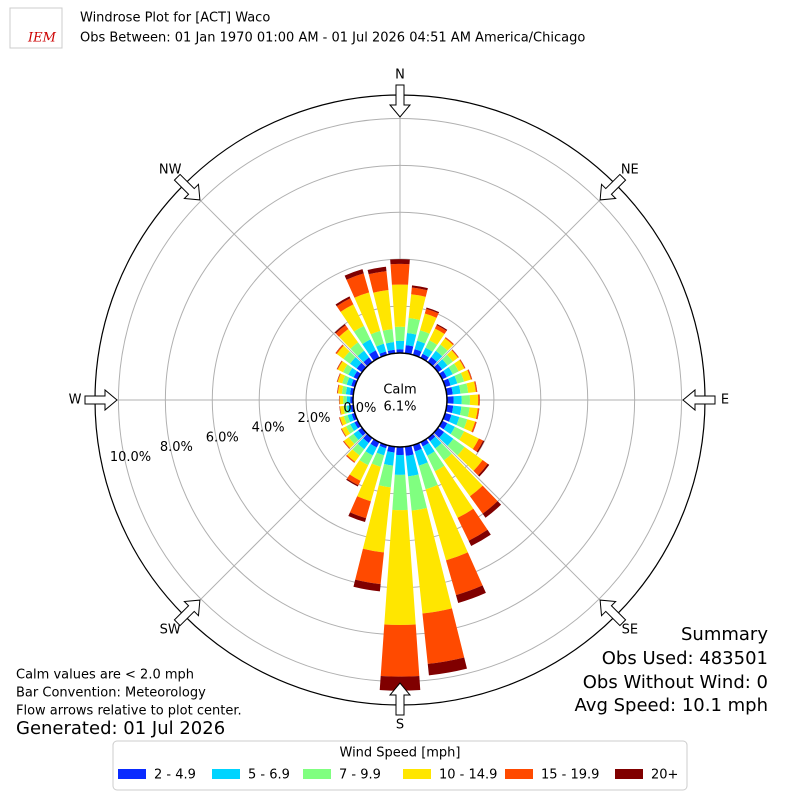 This screenshot has height=800, width=800. I want to click on direction-label: W, so click(75, 400).